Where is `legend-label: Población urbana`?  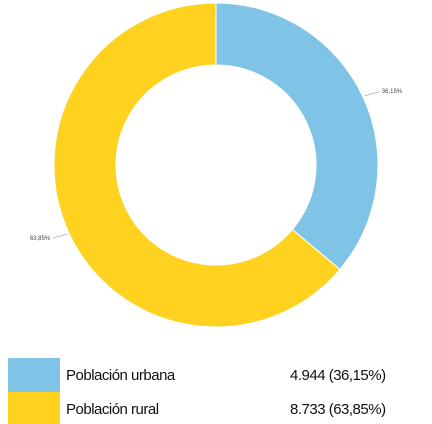 legend-label: Población urbana is located at coordinates (121, 375).